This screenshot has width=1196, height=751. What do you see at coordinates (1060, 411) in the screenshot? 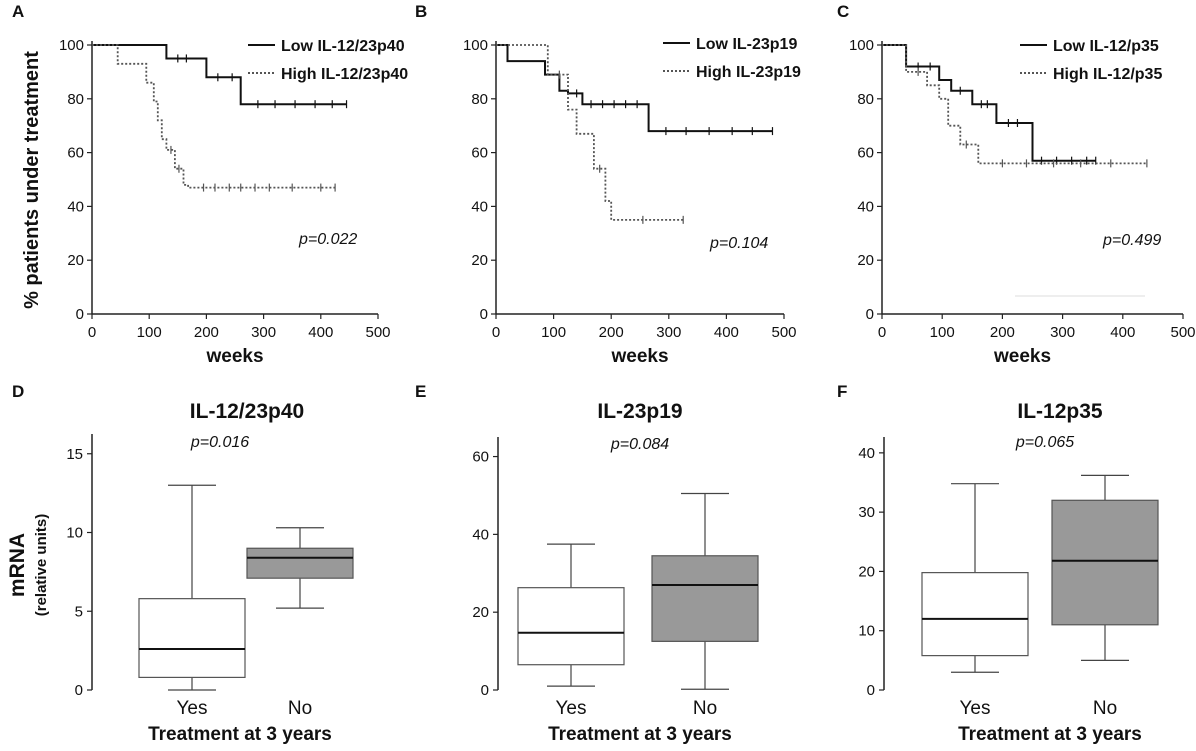
I see `box-title: IL-12p35` at bounding box center [1060, 411].